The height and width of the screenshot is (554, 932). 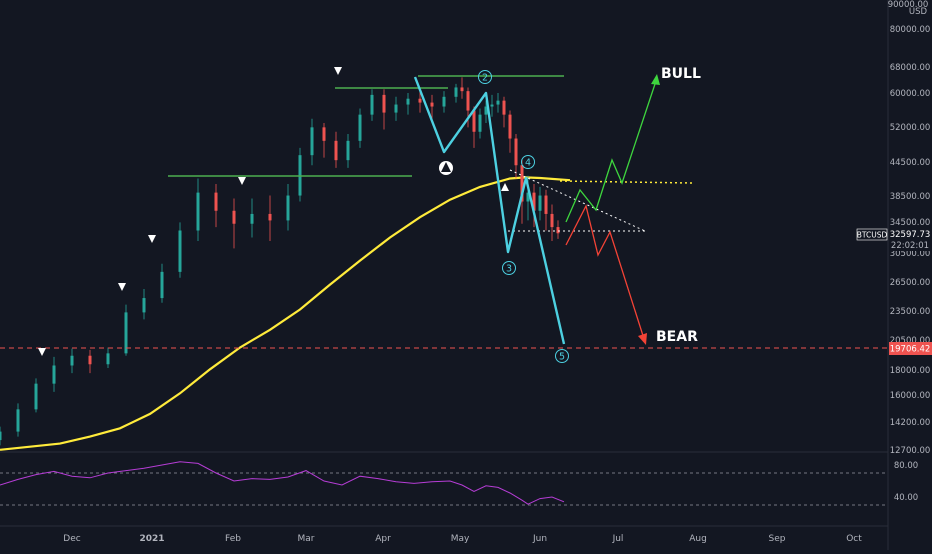 I want to click on wave-3-badge, so click(x=509, y=268).